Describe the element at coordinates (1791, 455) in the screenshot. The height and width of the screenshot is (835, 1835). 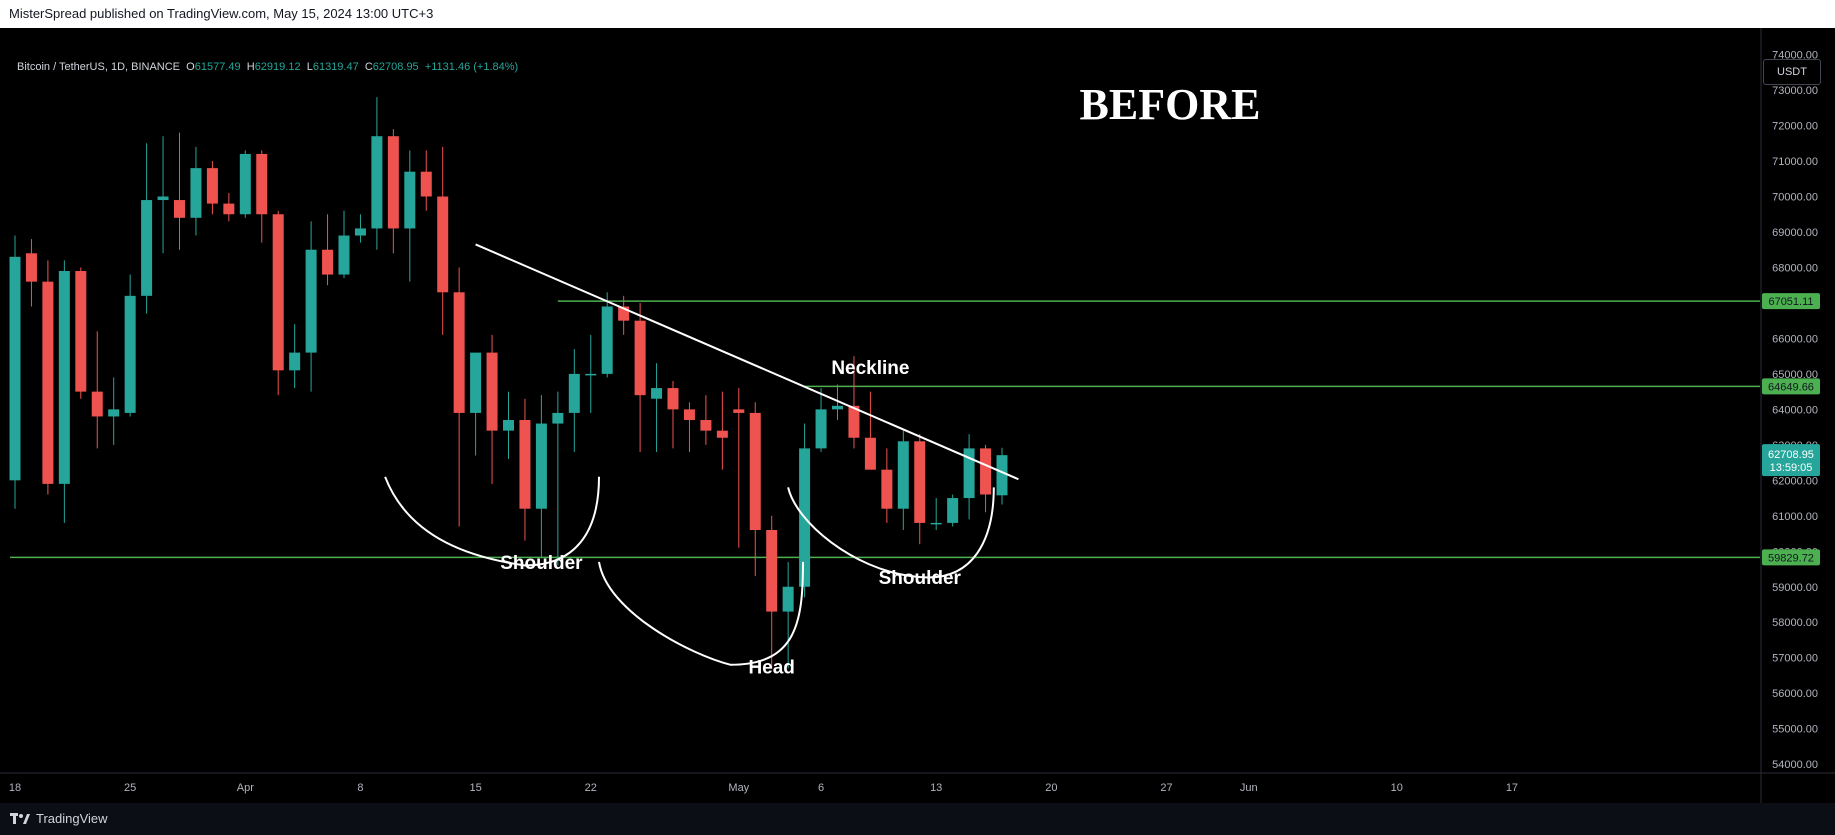
I see `last-price-label: 62708.95` at that location.